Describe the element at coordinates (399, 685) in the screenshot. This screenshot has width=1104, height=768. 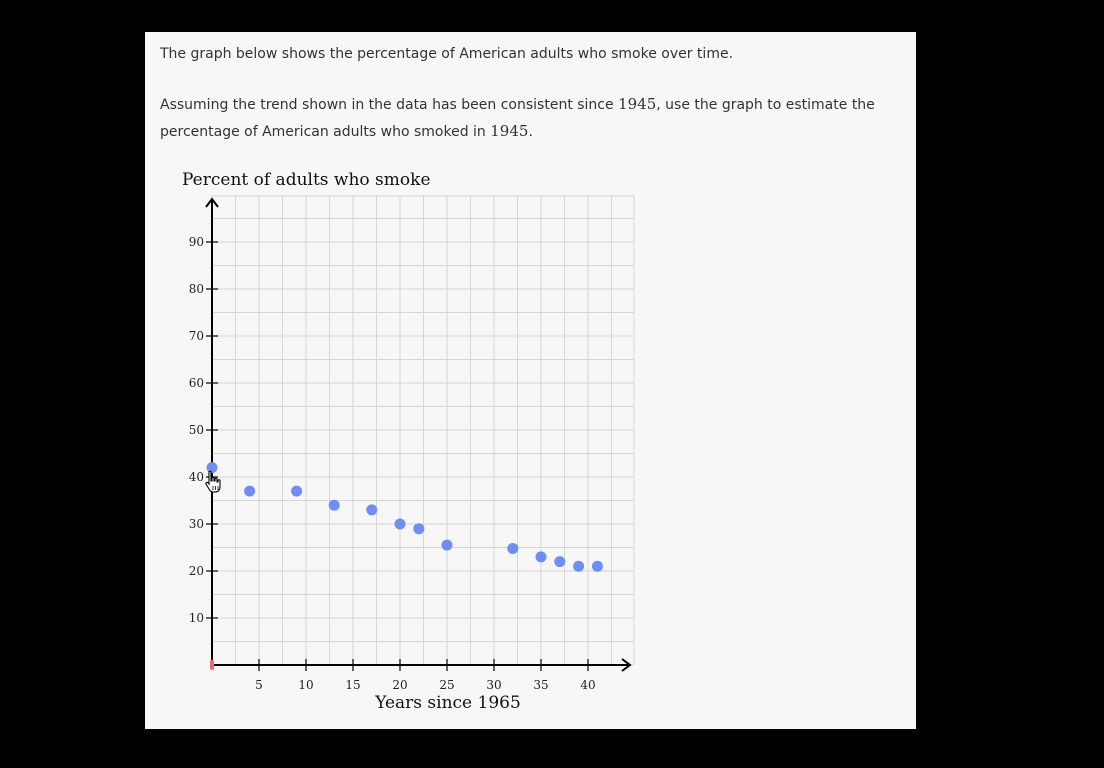
I see `x-tick-label: 20` at that location.